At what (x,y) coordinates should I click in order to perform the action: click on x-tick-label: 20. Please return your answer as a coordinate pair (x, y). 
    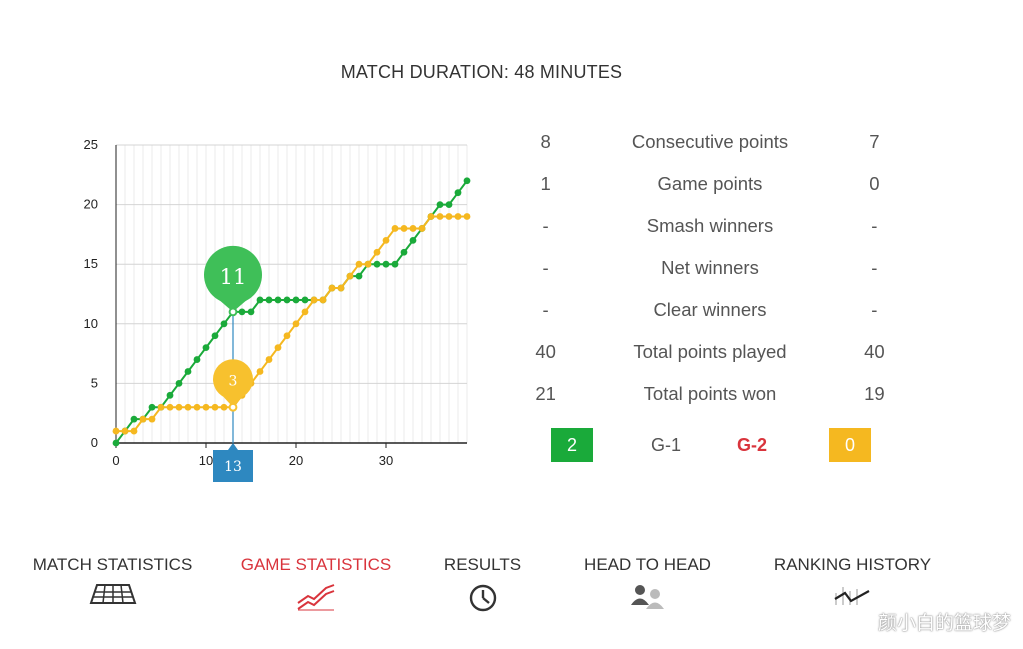
    Looking at the image, I should click on (296, 460).